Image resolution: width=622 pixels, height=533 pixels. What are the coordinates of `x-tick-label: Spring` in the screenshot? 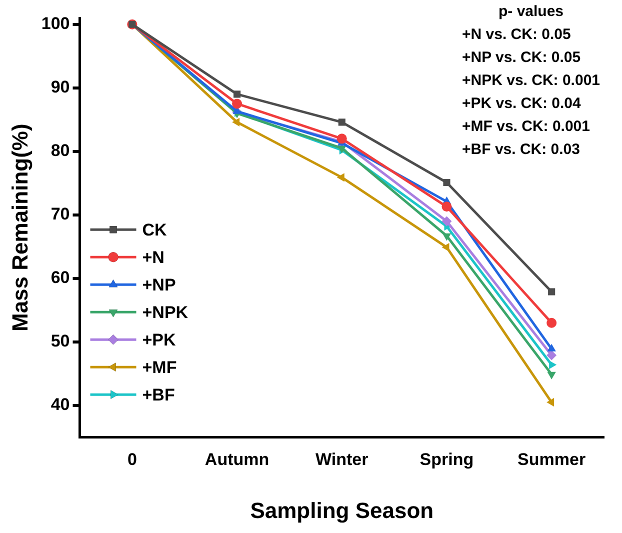 It's located at (447, 460).